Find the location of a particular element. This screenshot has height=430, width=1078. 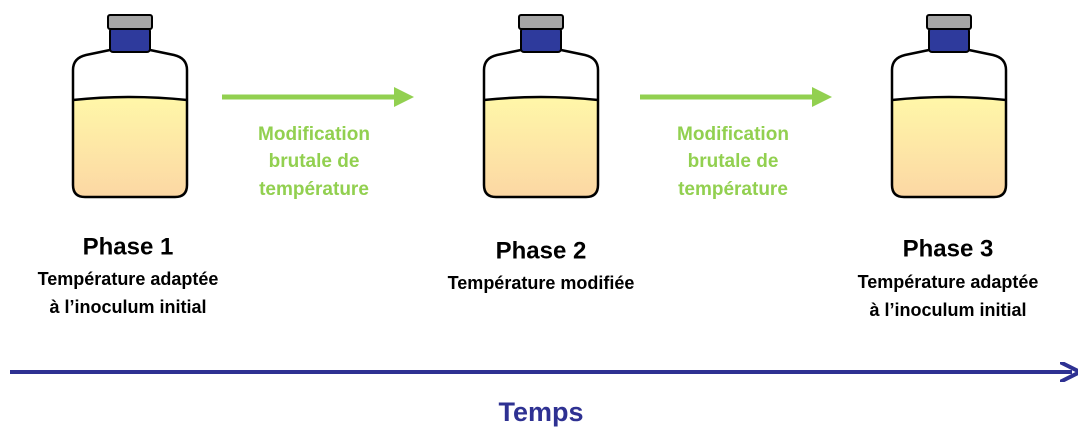

phase-subtitle: Température modifiée is located at coordinates (541, 283).